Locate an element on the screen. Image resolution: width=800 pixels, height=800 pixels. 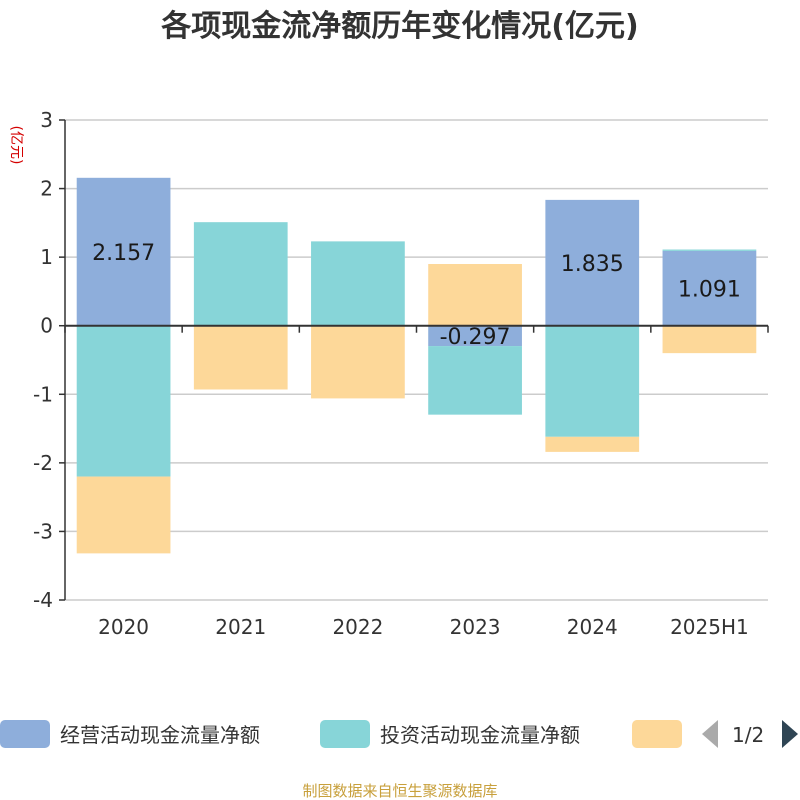
data-labels: 2.157 -0.297 1.835 1.091 is located at coordinates (416, 295).